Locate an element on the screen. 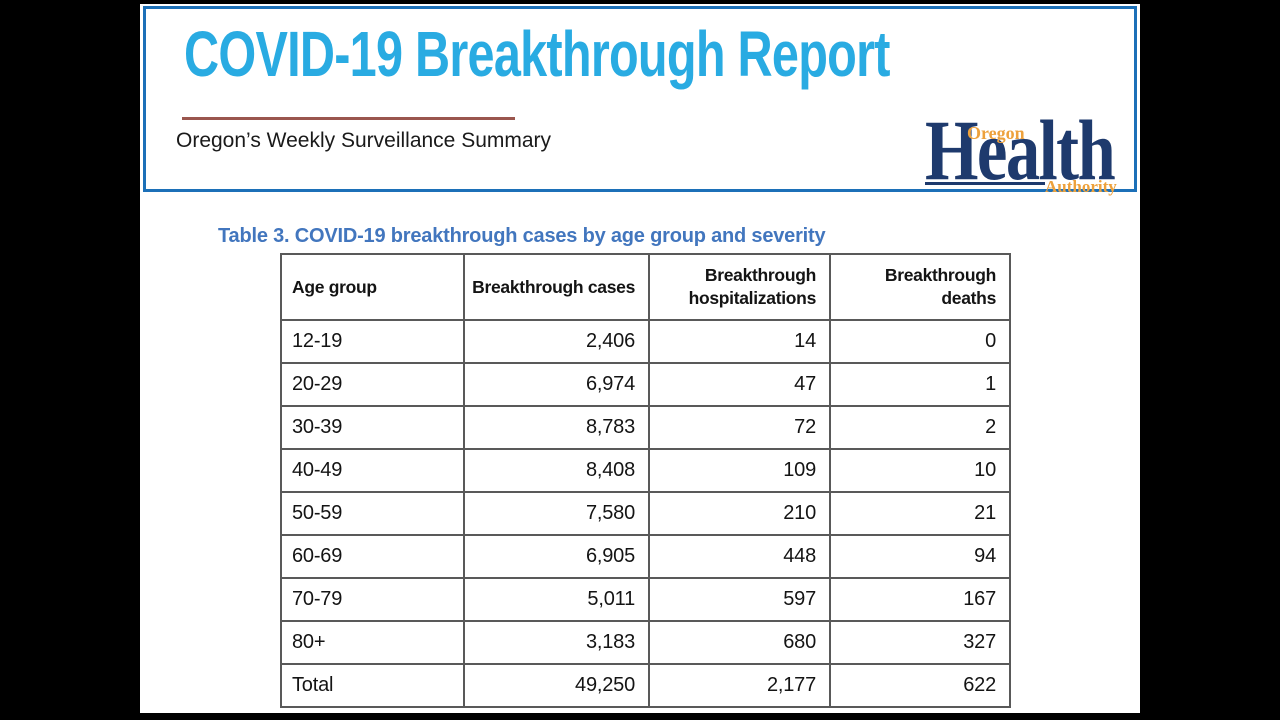 This screenshot has width=1280, height=720. logo-word-health: Health is located at coordinates (1020, 150).